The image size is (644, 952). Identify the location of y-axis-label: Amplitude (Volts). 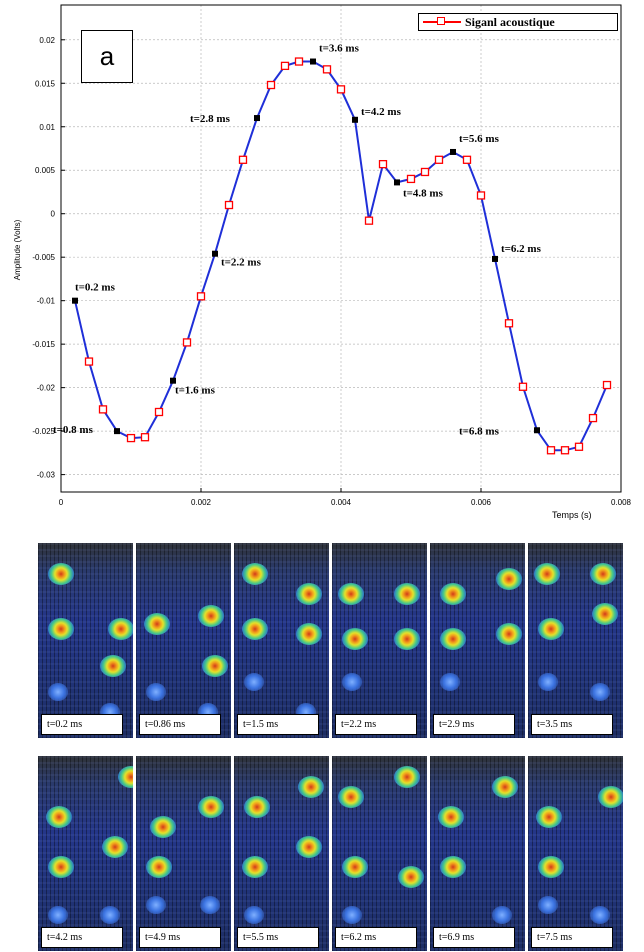
(17, 249).